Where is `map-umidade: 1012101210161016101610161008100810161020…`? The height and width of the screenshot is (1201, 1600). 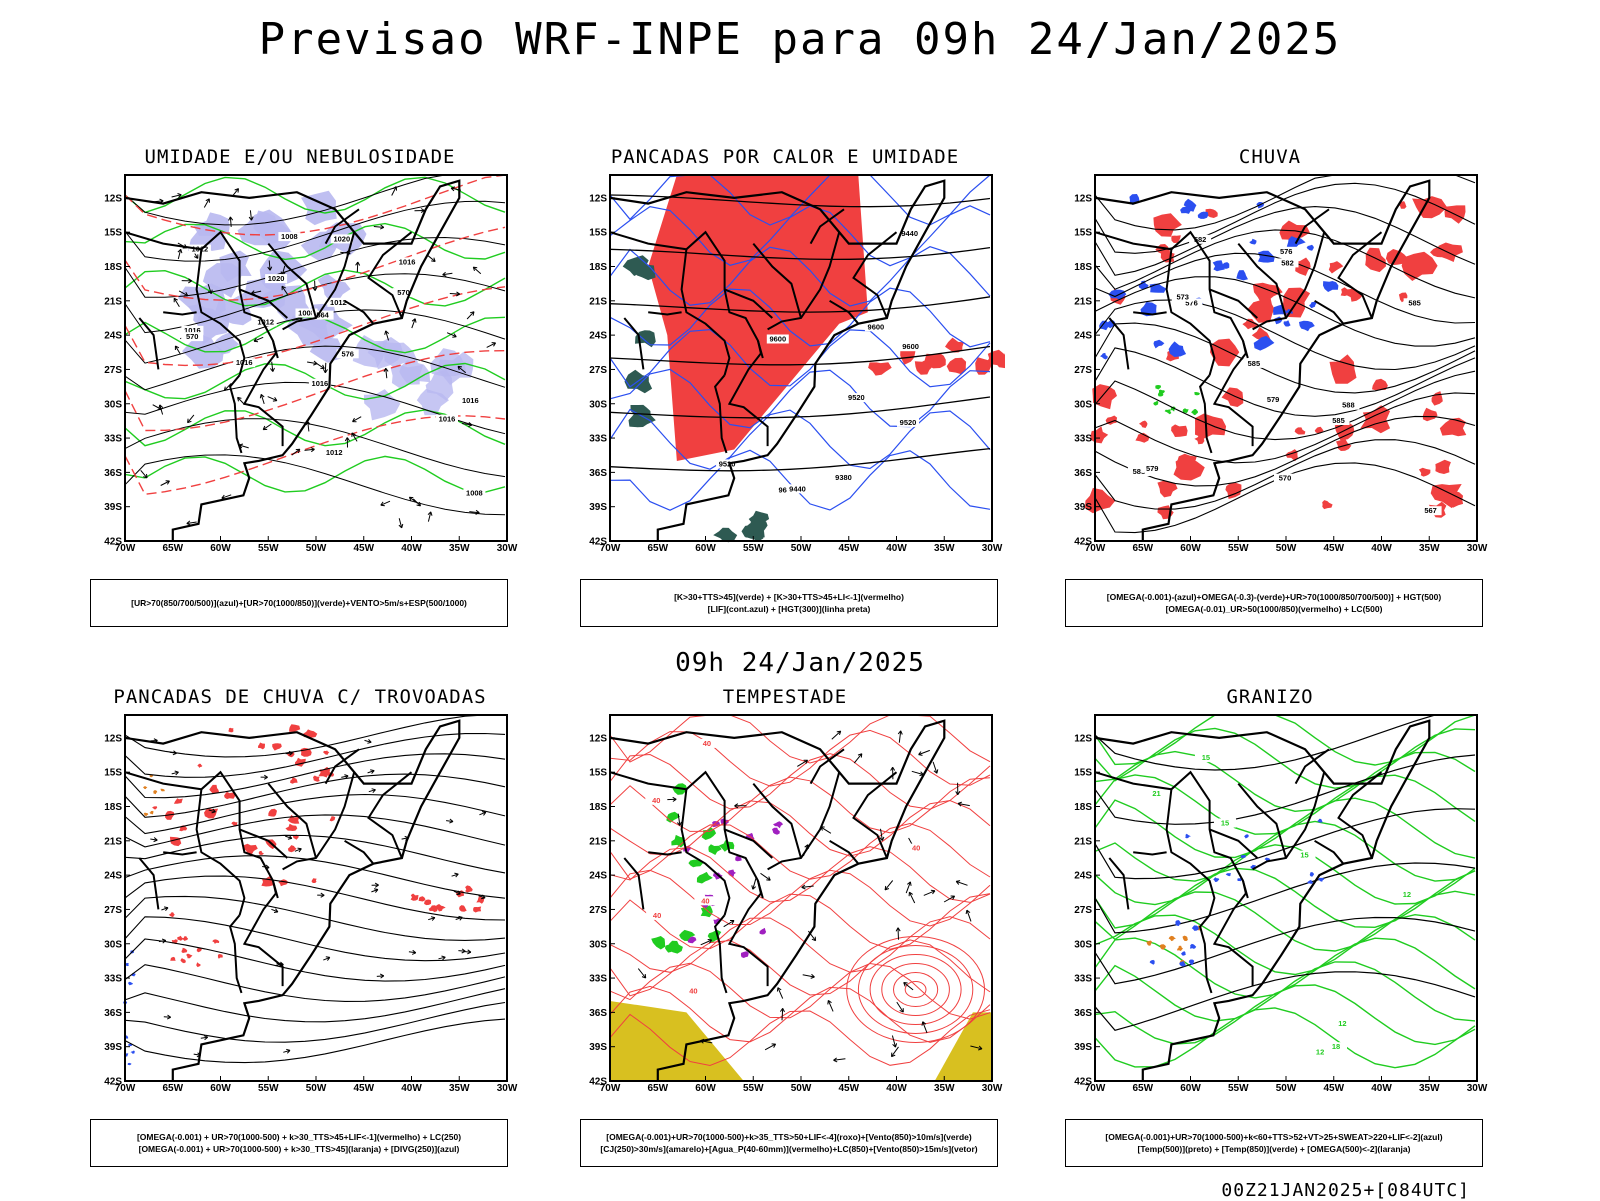
map-umidade: 1012101210161016101610161008100810161020… is located at coordinates (305, 378).